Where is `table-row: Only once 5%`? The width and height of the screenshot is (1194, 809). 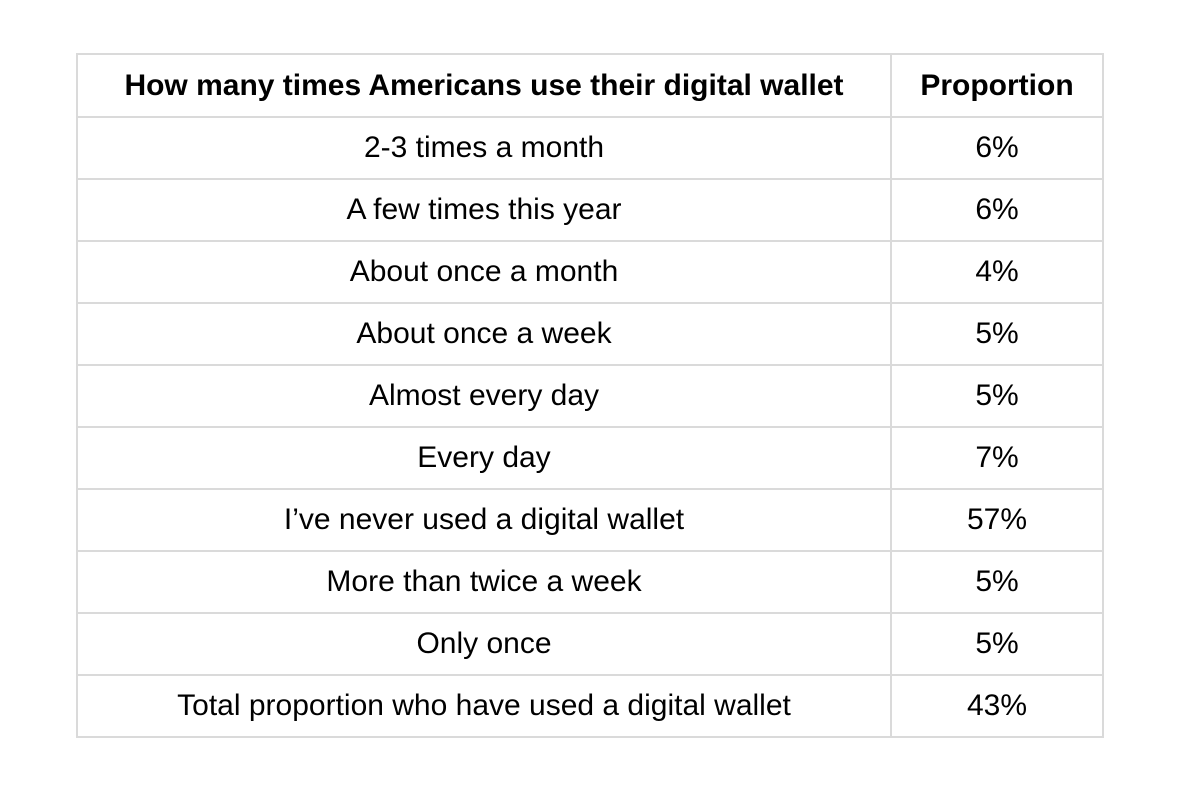
table-row: Only once 5% is located at coordinates (590, 644).